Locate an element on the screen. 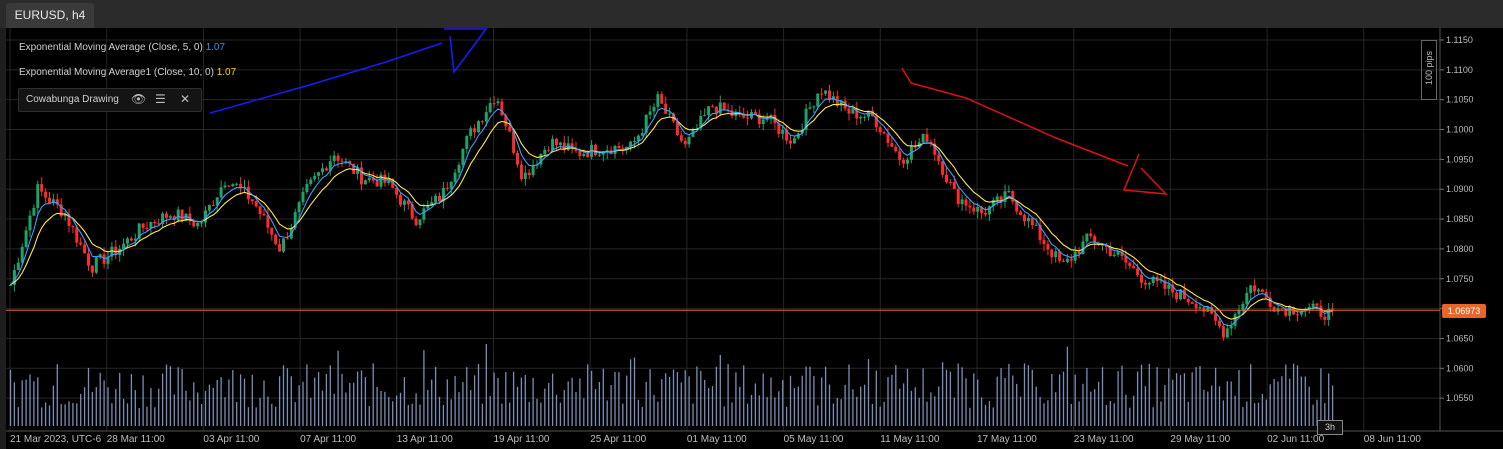  eye-icon: 👁 is located at coordinates (139, 99).